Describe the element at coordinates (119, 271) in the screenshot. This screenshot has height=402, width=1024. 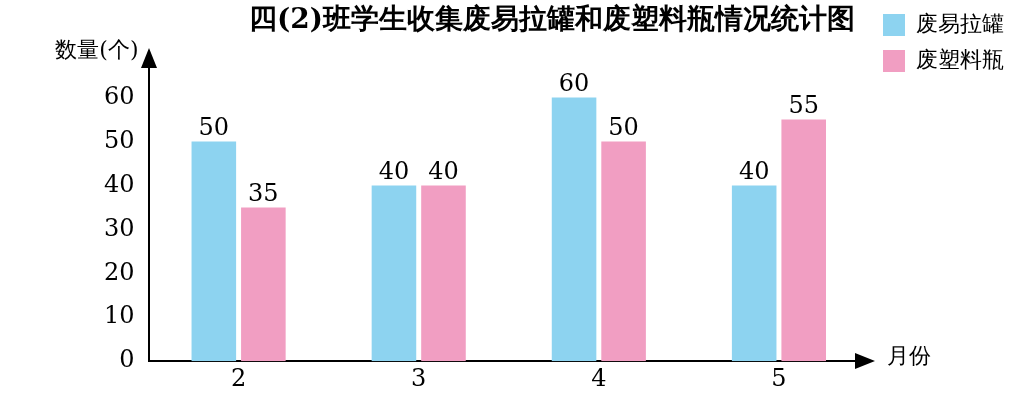
I see `y-tick-label: 20` at that location.